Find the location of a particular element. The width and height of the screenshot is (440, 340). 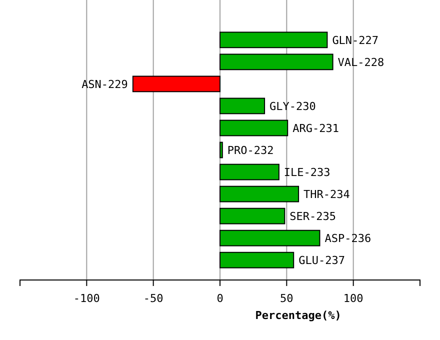

x-tick-label: -50 is located at coordinates (153, 299).